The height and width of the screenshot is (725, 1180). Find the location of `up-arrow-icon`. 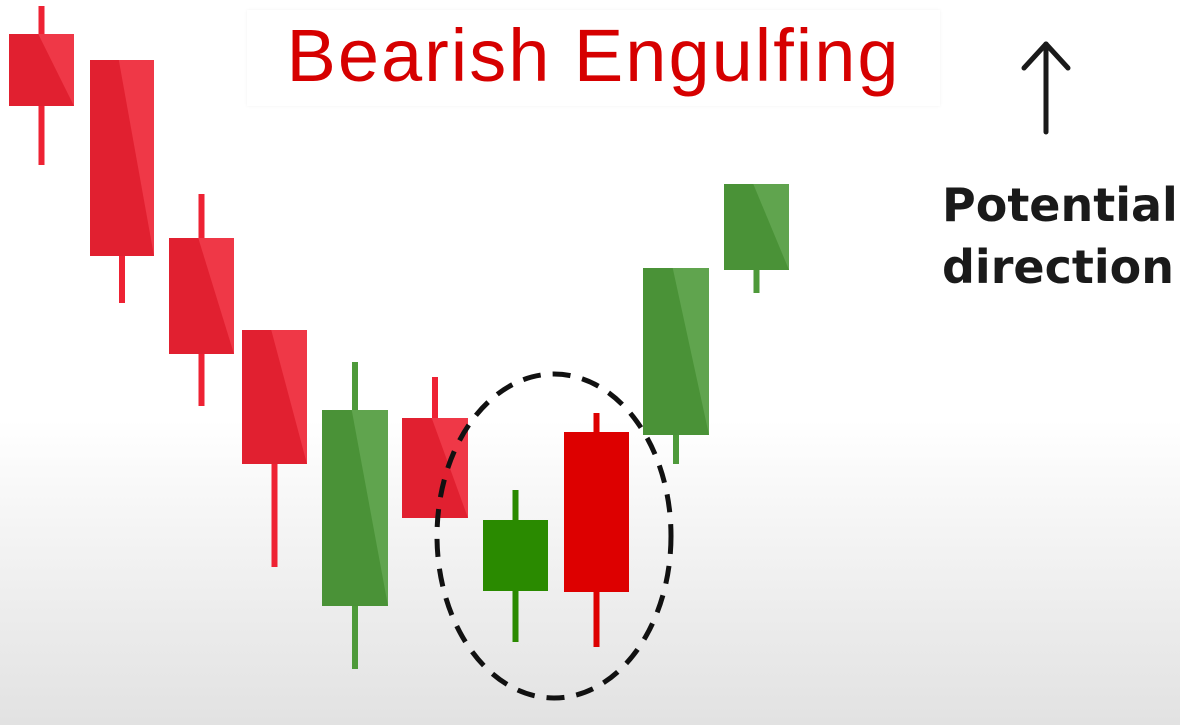

up-arrow-icon is located at coordinates (1046, 88).